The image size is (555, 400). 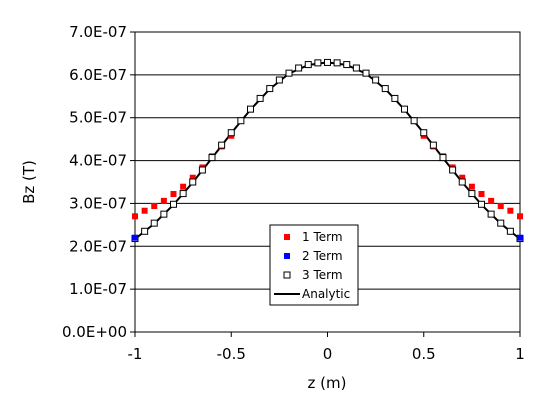 I want to click on y-tick-label: 2.0E-07, so click(x=98, y=246).